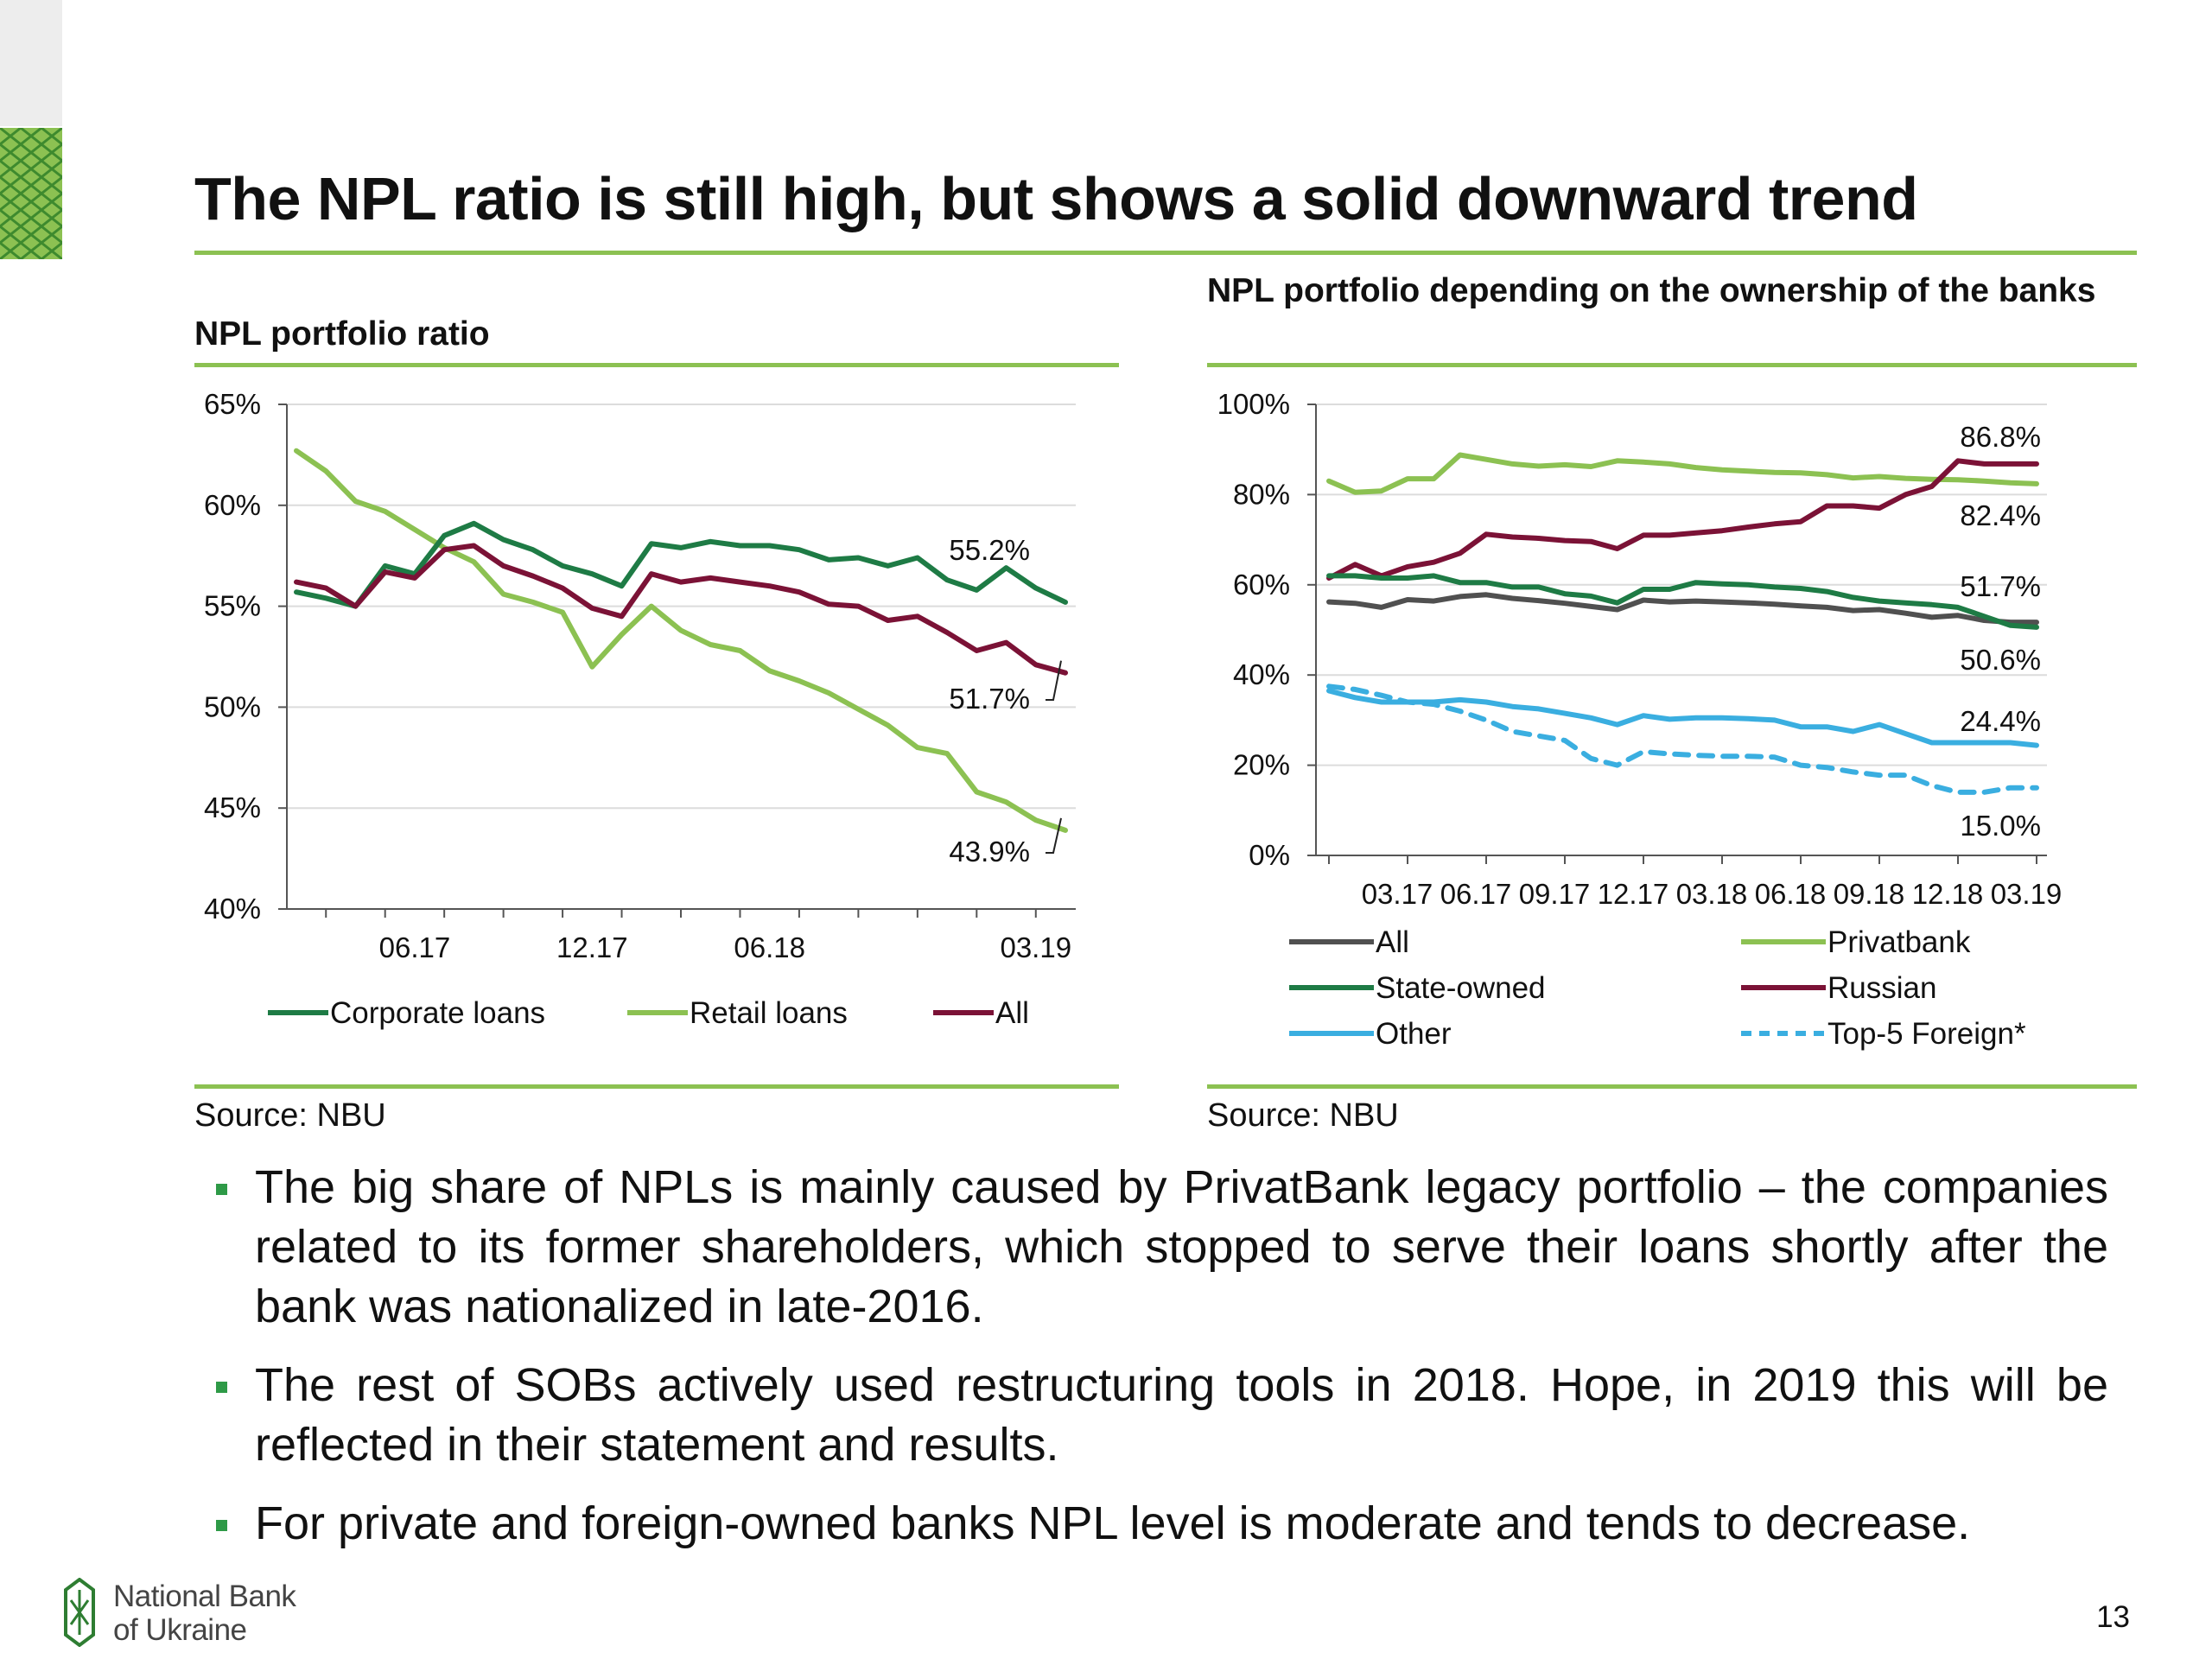 The image size is (2212, 1659). What do you see at coordinates (342, 334) in the screenshot?
I see `left-chart-title: NPL portfolio ratio` at bounding box center [342, 334].